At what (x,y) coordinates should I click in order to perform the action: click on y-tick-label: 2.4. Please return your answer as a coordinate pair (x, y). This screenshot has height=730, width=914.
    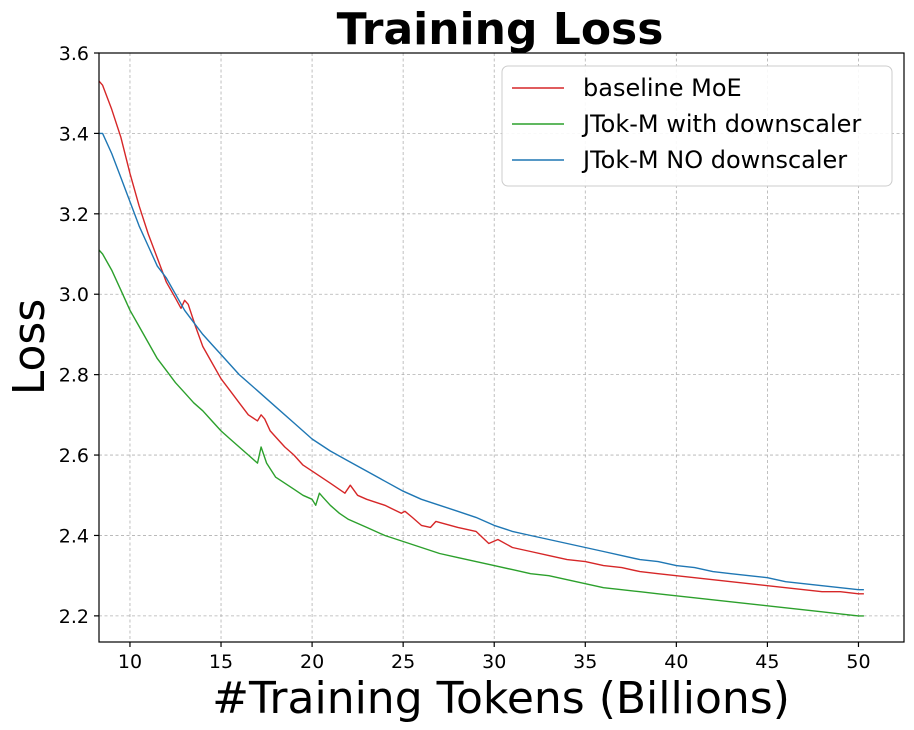
    Looking at the image, I should click on (74, 536).